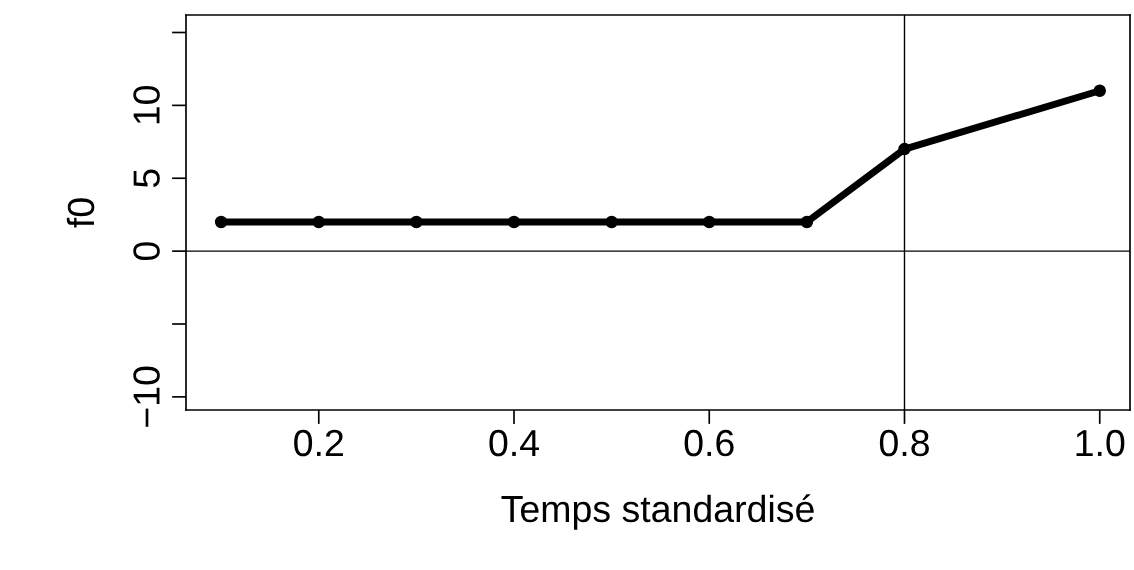 This screenshot has width=1134, height=570. Describe the element at coordinates (657, 512) in the screenshot. I see `x-axis-title: Temps standardisé` at that location.